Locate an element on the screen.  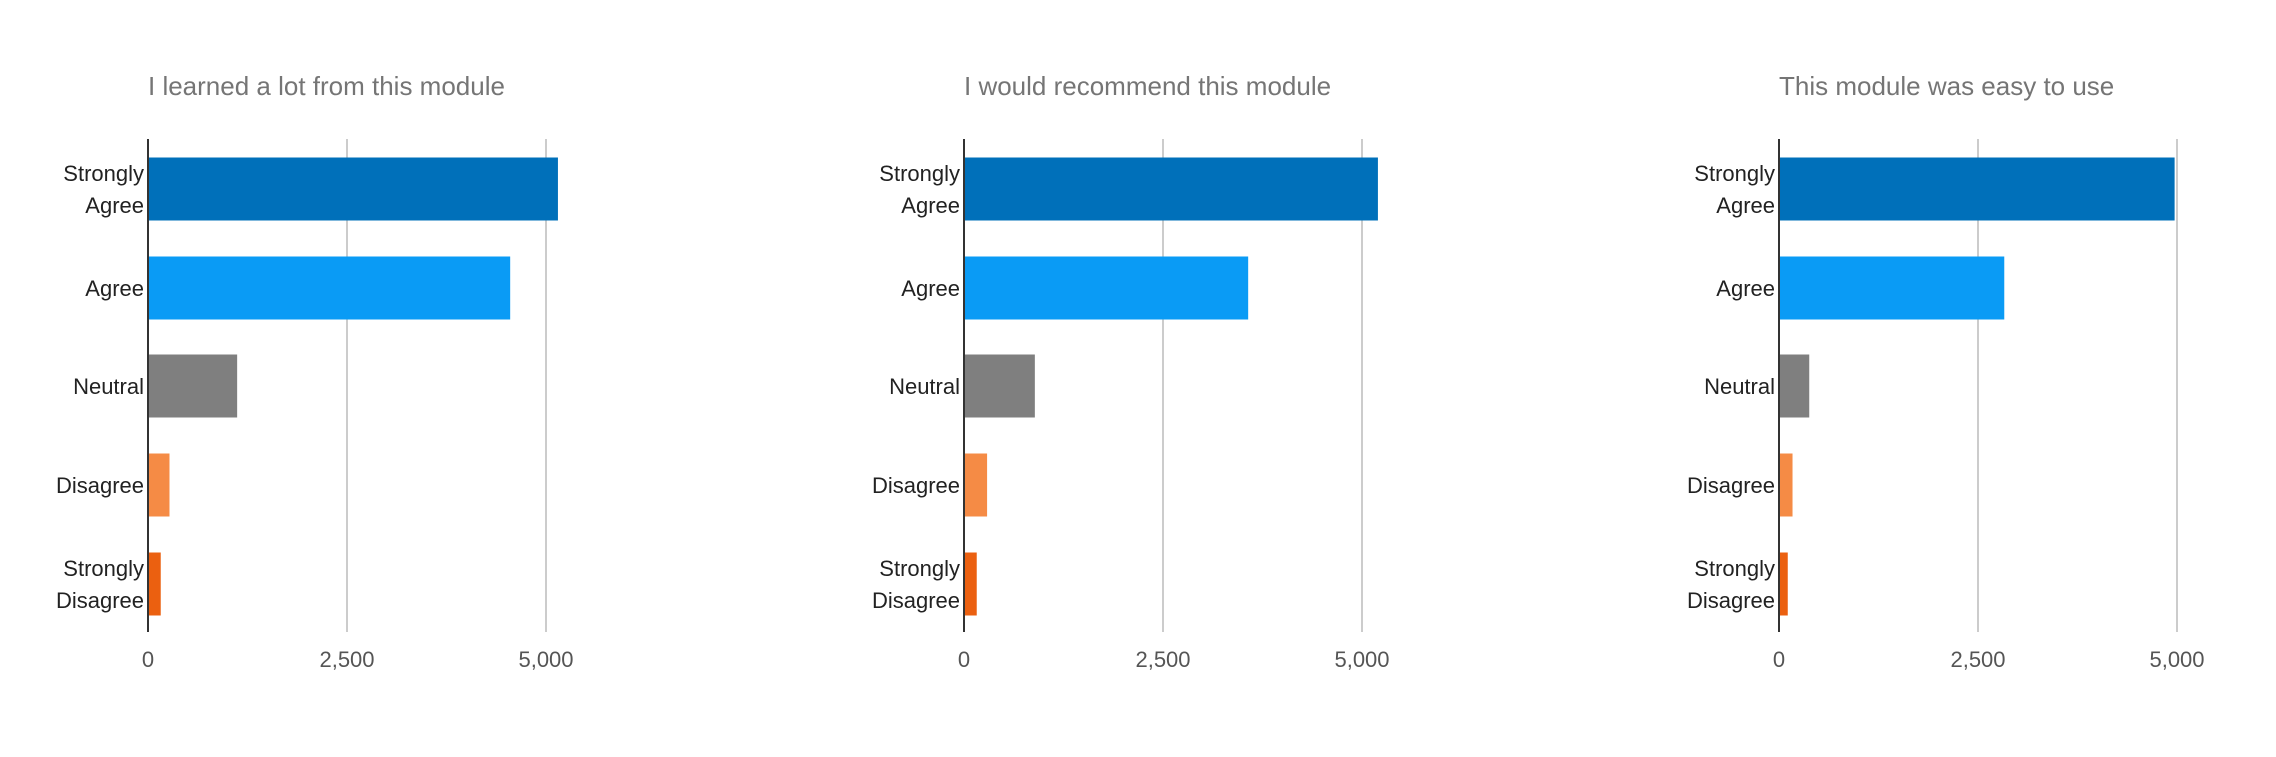
chart-title: I would recommend this module is located at coordinates (1147, 86).